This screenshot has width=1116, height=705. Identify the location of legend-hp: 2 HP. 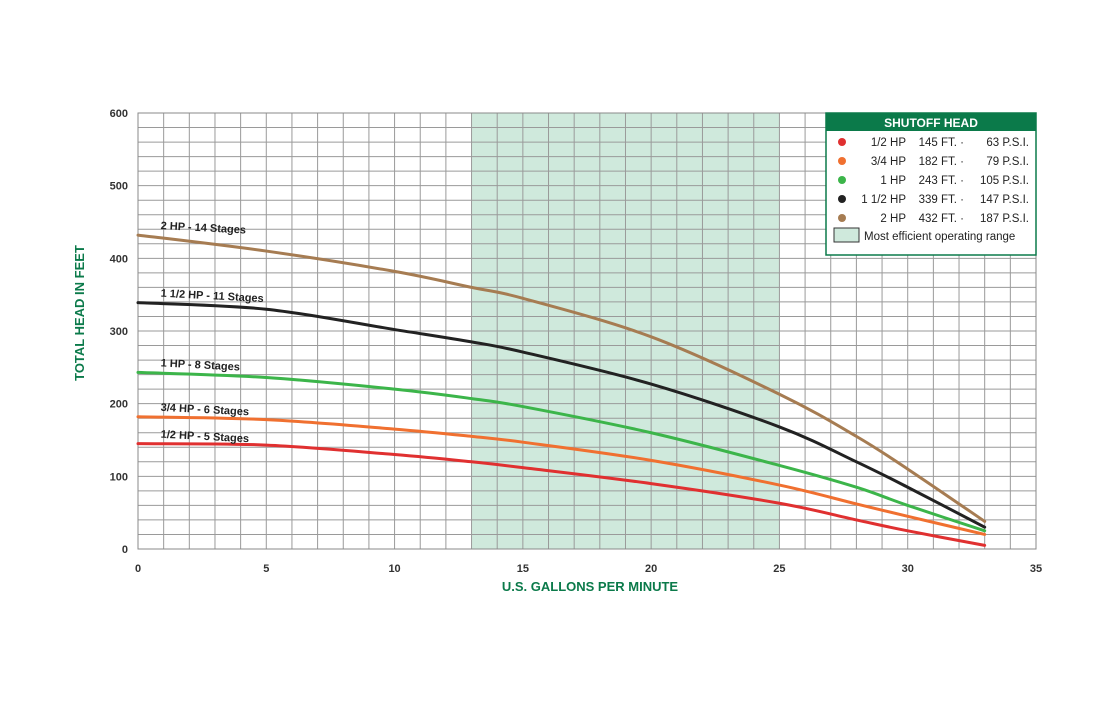
(893, 219).